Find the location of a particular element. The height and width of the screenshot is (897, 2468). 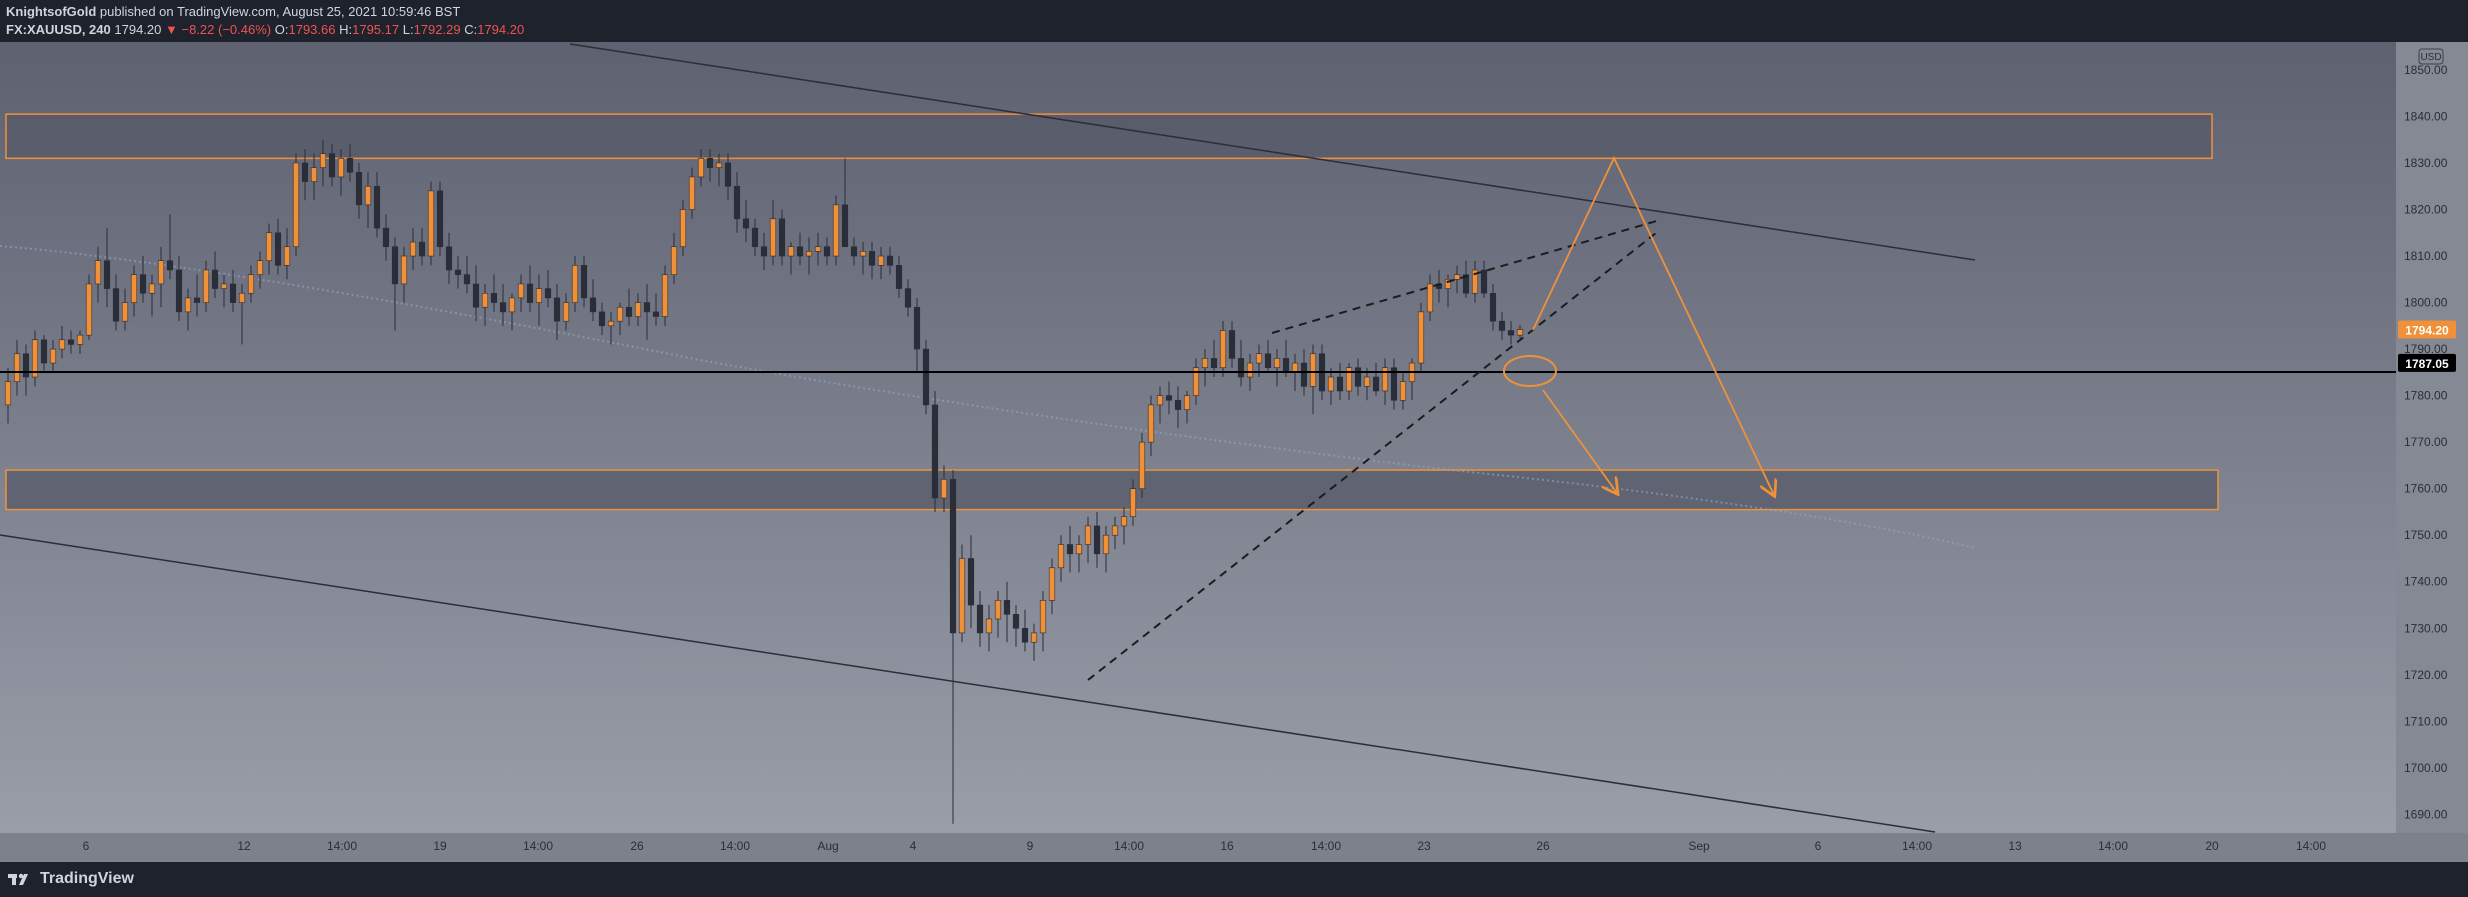

tradingview-brand: TradingView is located at coordinates (71, 879).